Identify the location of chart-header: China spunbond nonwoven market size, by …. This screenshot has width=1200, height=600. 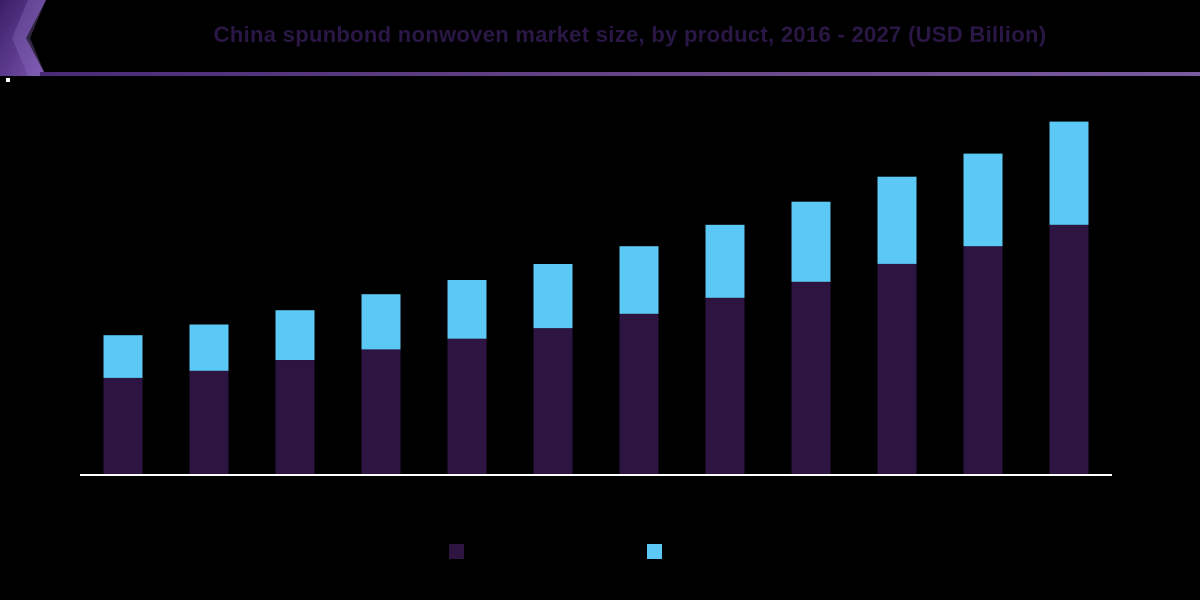
(600, 39).